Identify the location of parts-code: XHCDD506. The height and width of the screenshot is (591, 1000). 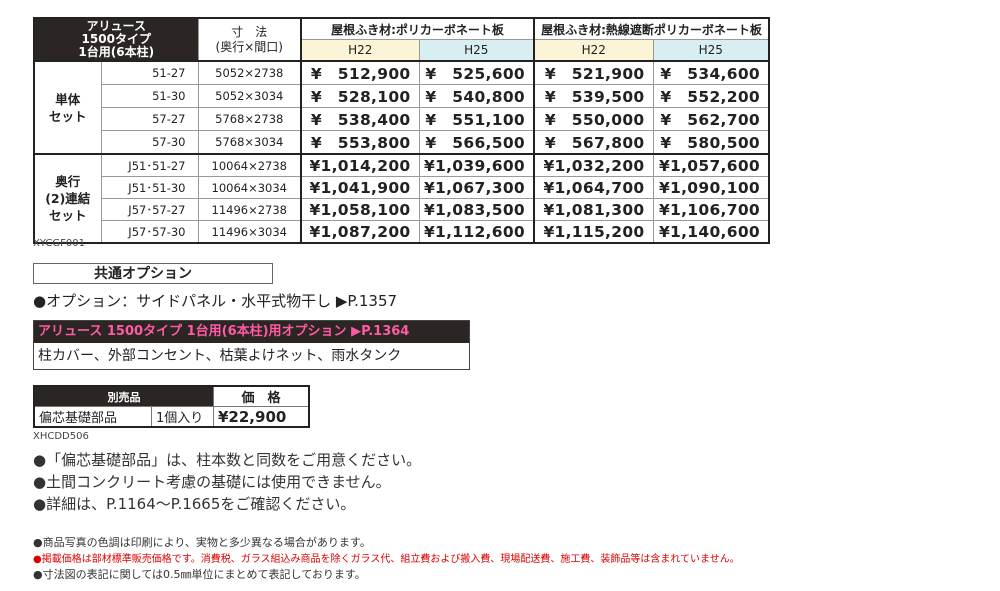
(61, 436).